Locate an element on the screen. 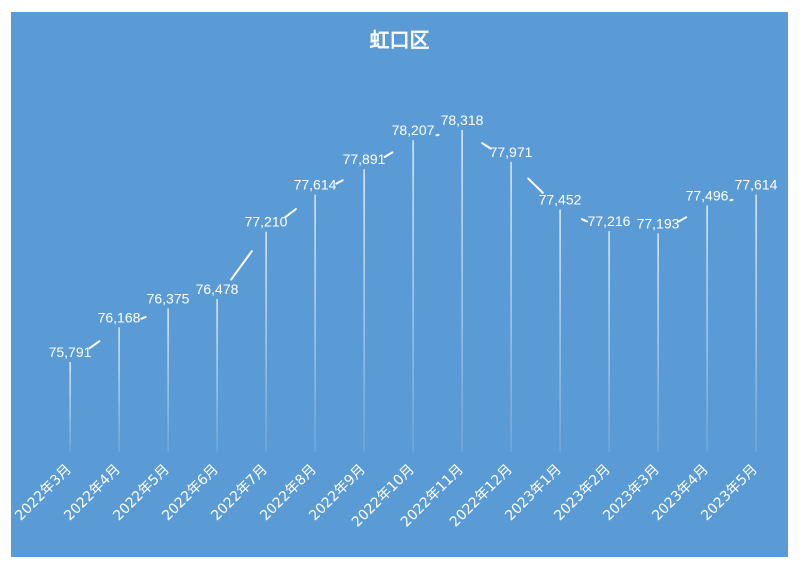 The width and height of the screenshot is (800, 571). data-label: 77,216 is located at coordinates (609, 221).